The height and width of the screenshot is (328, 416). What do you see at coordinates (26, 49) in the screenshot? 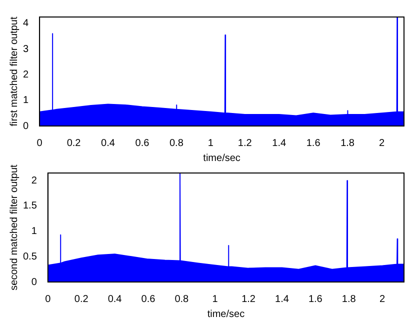
I see `y-tick-label: 3` at bounding box center [26, 49].